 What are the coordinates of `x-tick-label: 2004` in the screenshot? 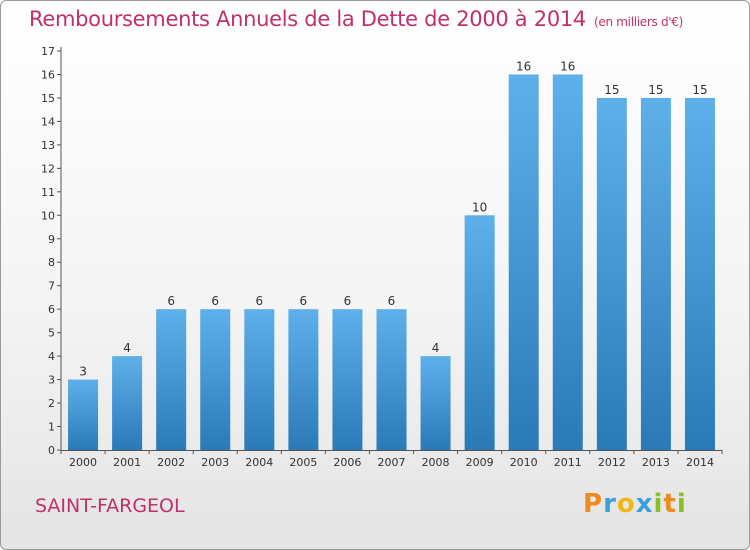 It's located at (259, 462).